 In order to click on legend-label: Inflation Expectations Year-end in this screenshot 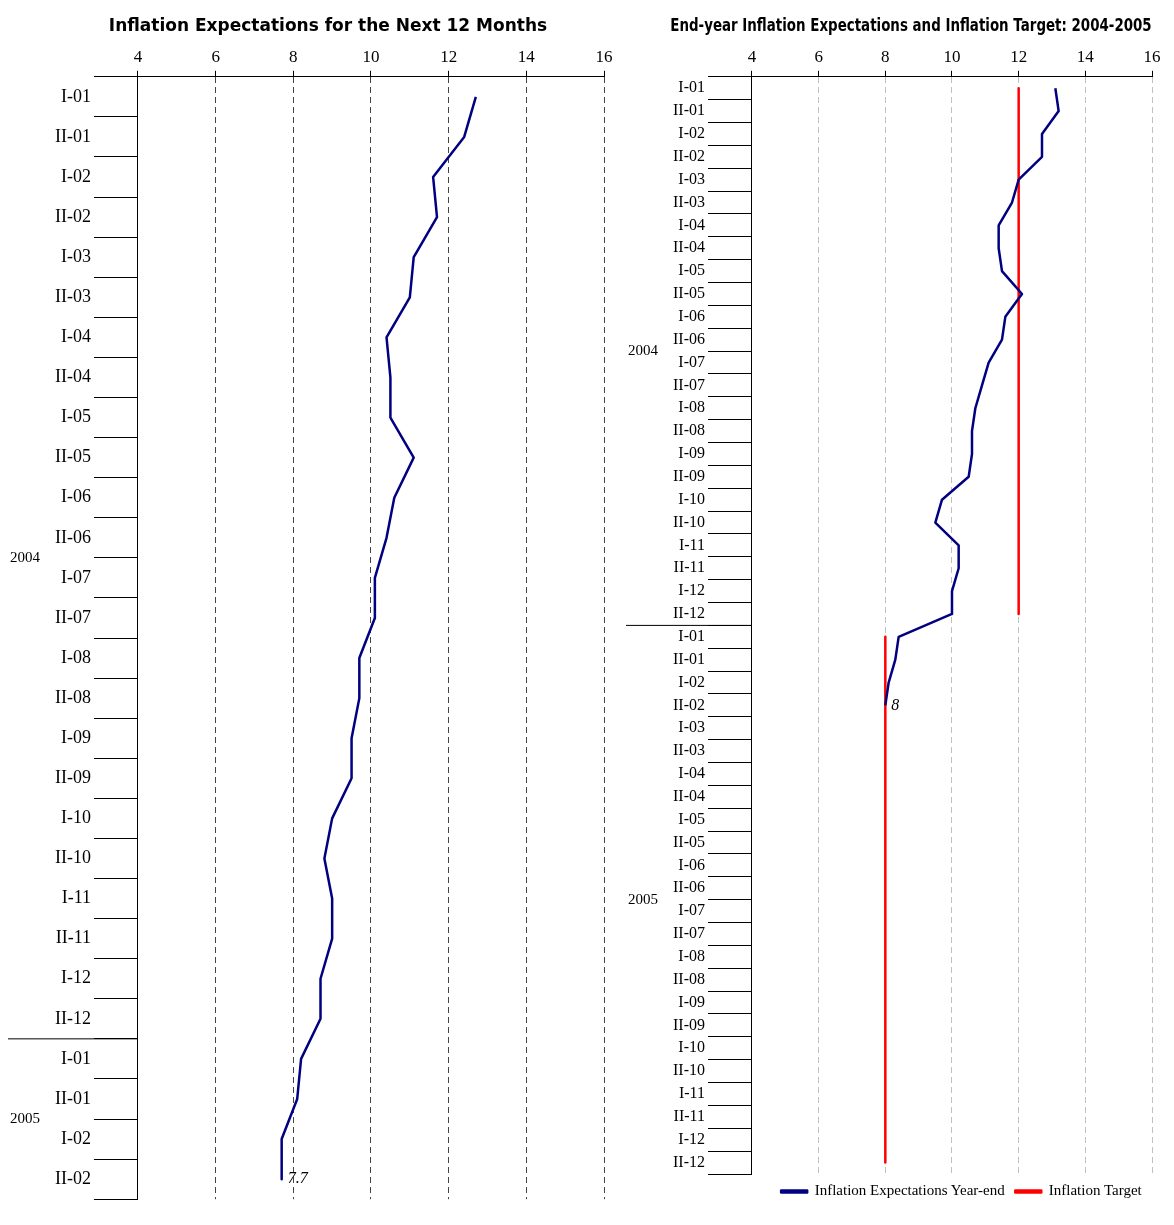, I will do `click(910, 1190)`.